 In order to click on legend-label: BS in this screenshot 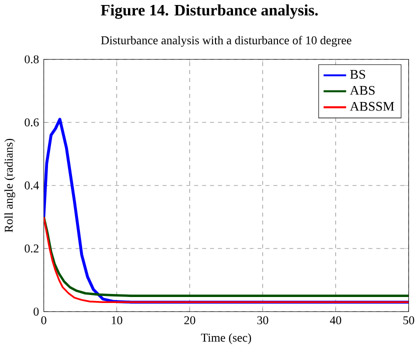, I will do `click(358, 75)`.